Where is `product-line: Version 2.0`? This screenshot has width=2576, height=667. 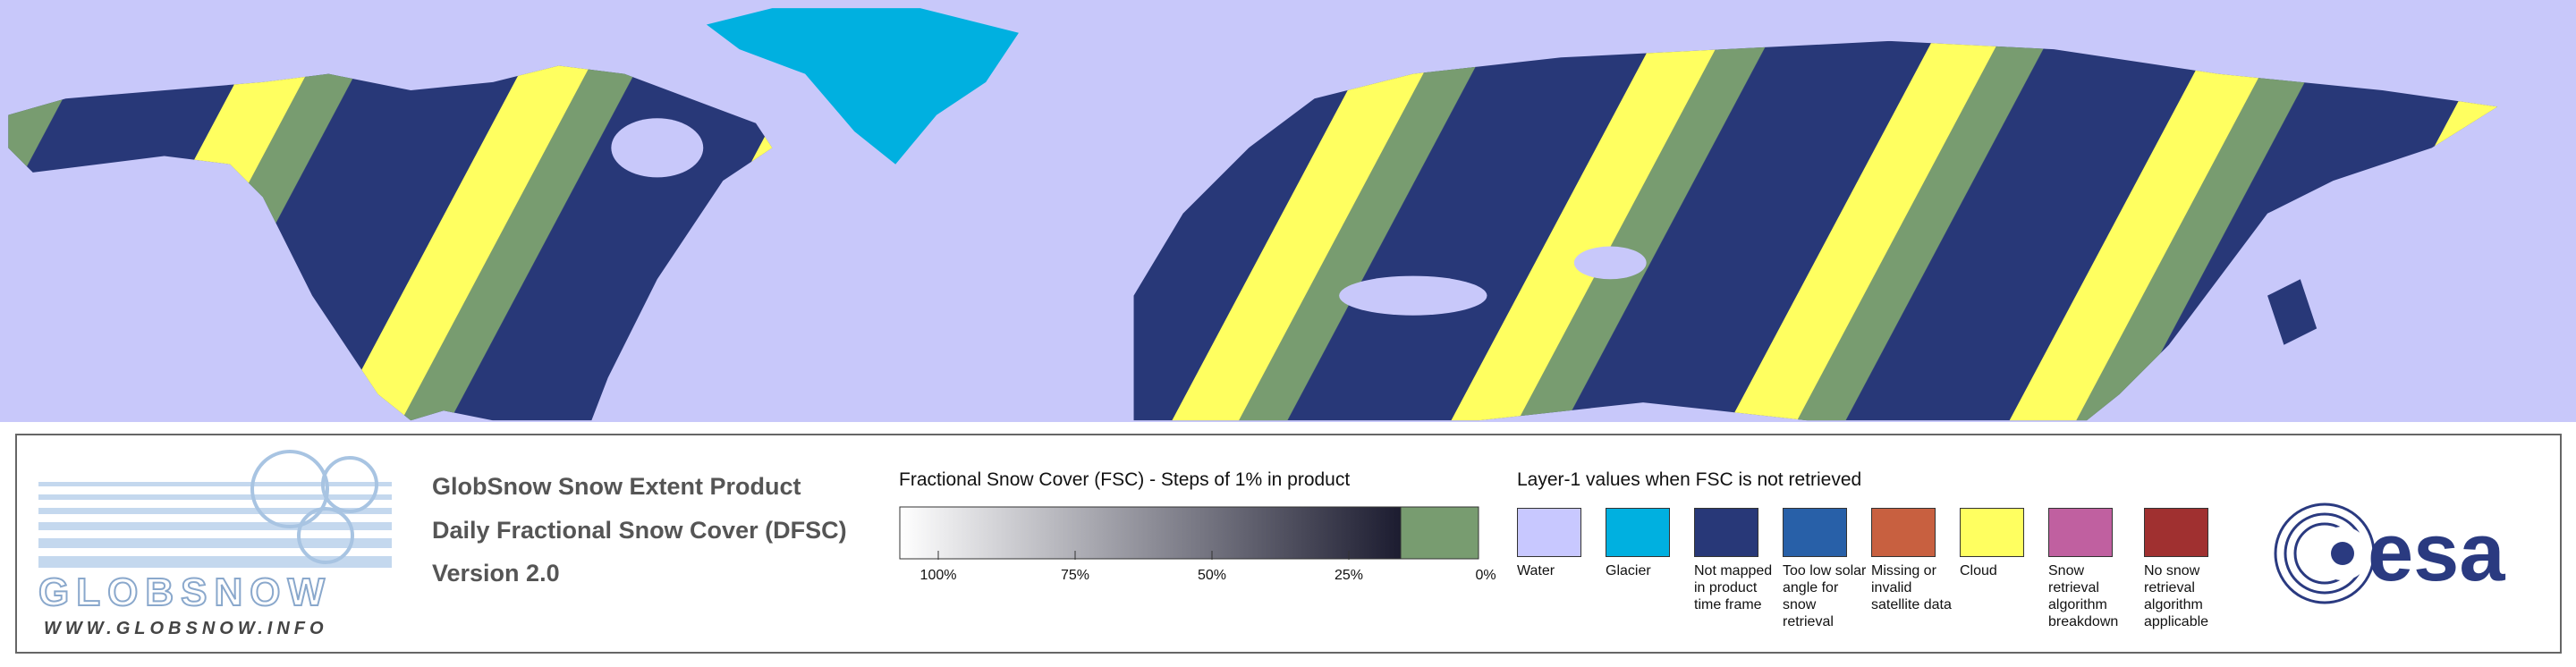 product-line: Version 2.0 is located at coordinates (496, 574).